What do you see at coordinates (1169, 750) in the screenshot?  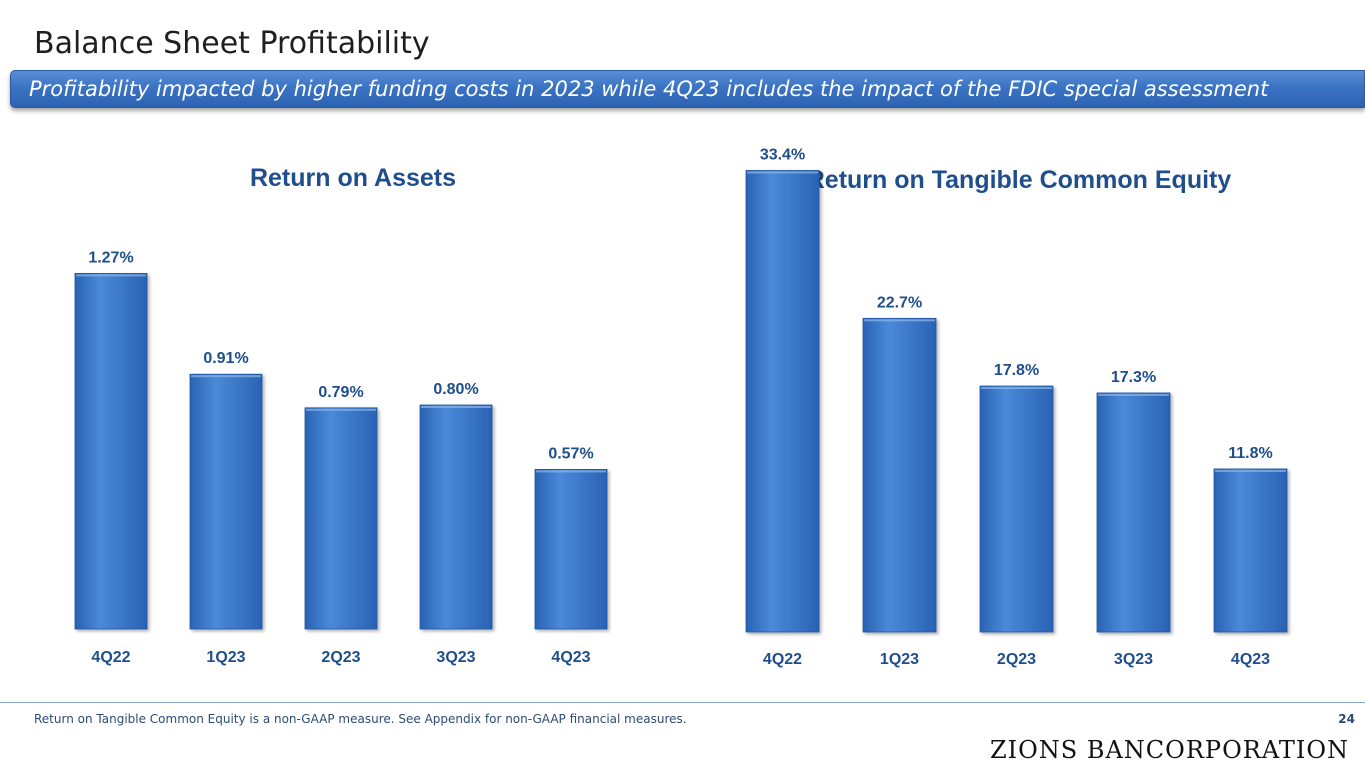 I see `company-logo: ZIONS BANCORPORATION` at bounding box center [1169, 750].